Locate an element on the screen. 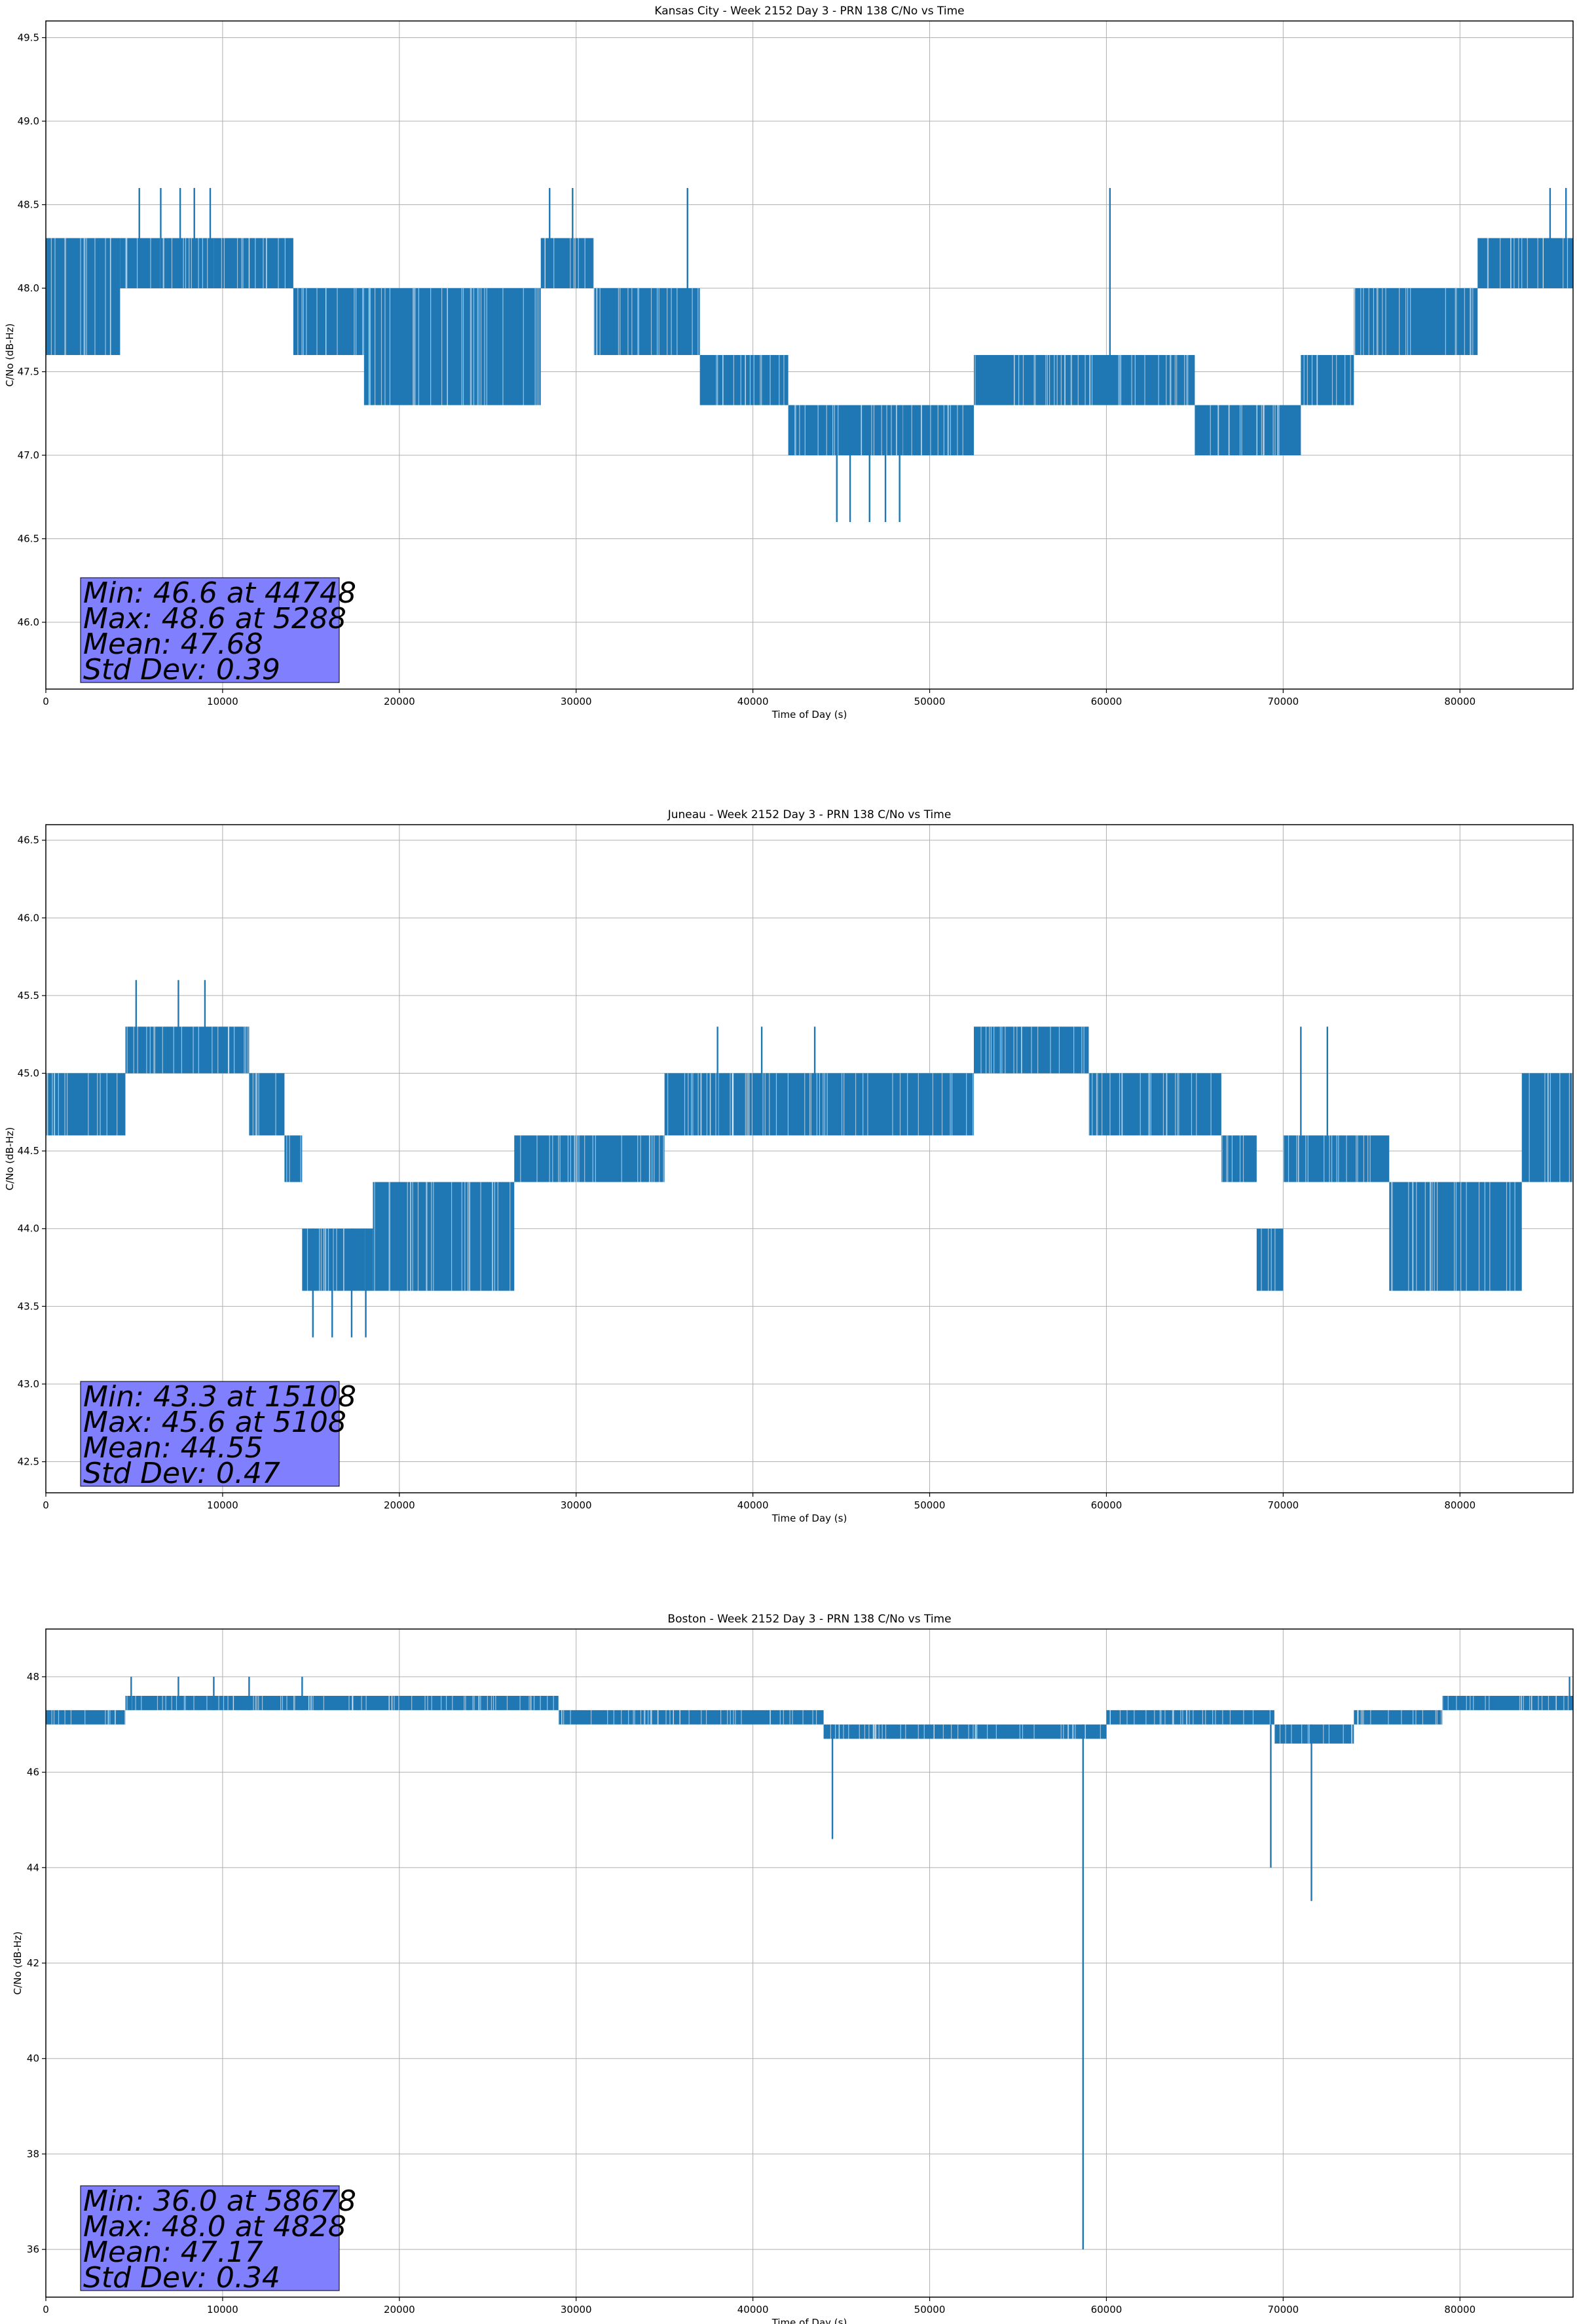 Image resolution: width=1577 pixels, height=2324 pixels. stats-min: Min: 43.3 at 15108 is located at coordinates (219, 1397).